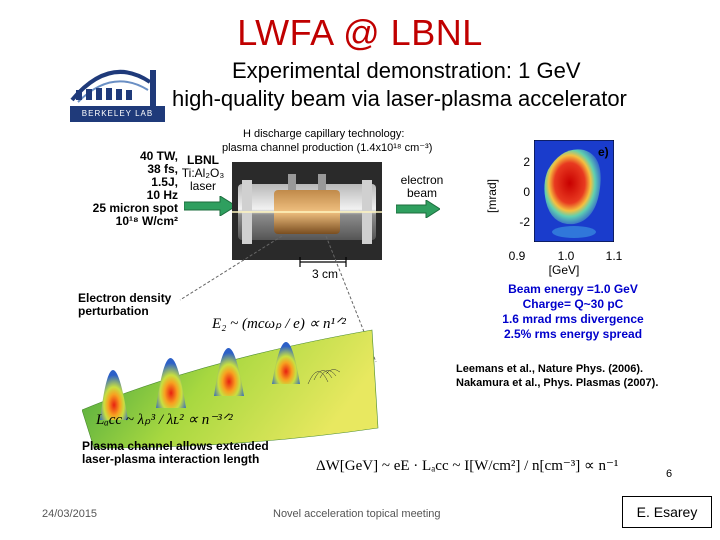 The height and width of the screenshot is (540, 720). I want to click on beam-stat: 1.6 mrad rms divergence, so click(573, 319).